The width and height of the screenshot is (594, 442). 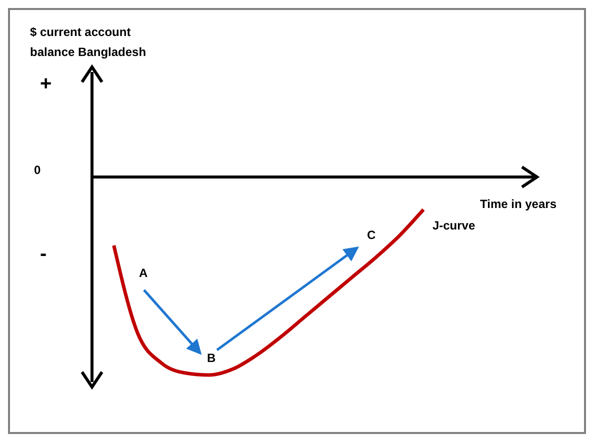 I want to click on annotation: C, so click(x=371, y=235).